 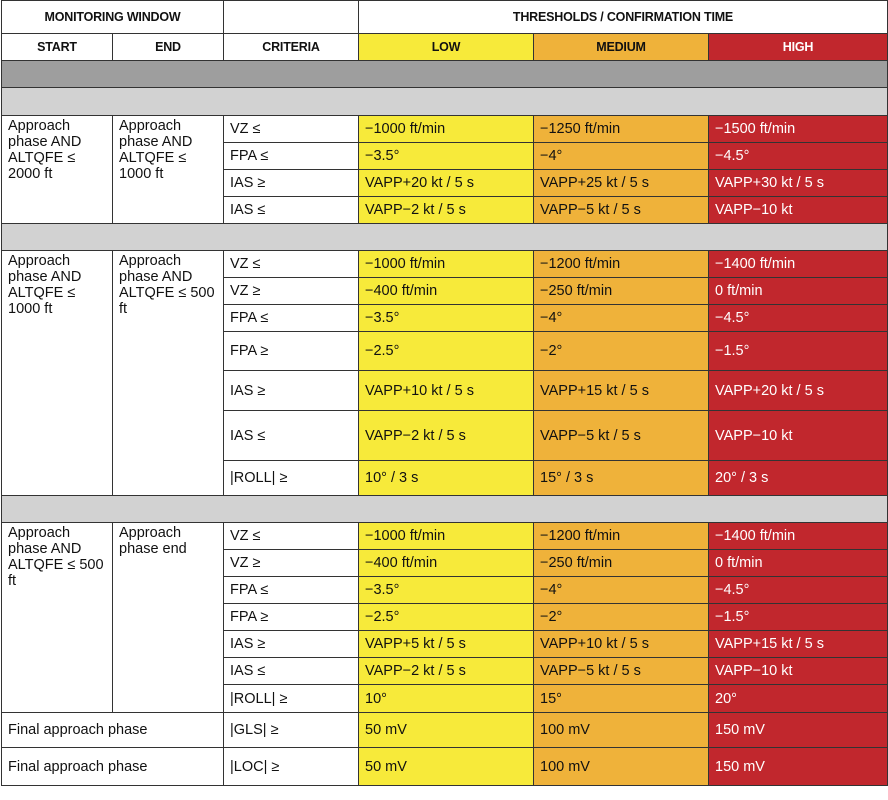 What do you see at coordinates (446, 183) in the screenshot?
I see `threshold-cell: VAPP+20 kt / 5 s` at bounding box center [446, 183].